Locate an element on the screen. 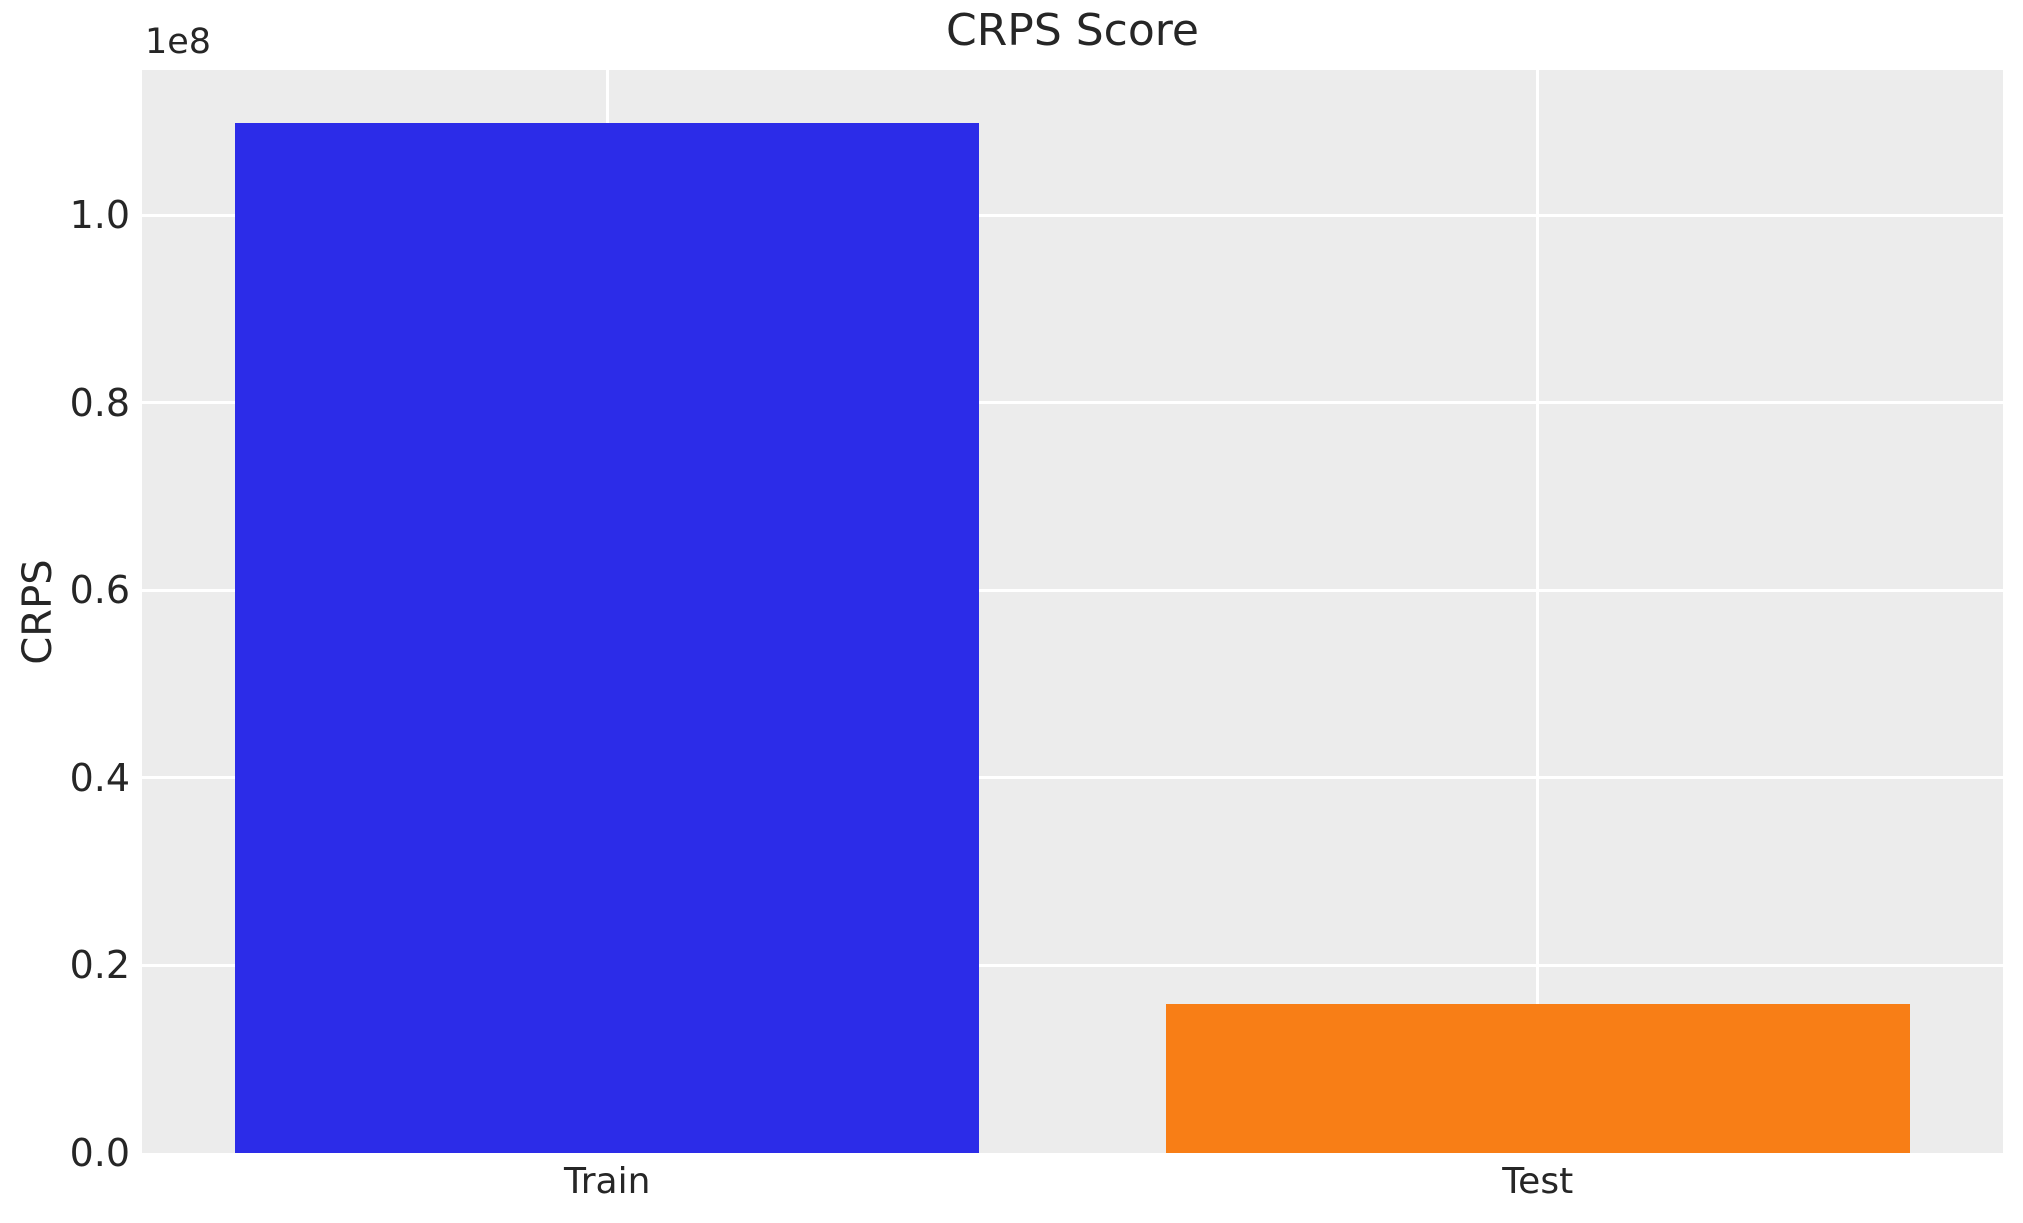 The height and width of the screenshot is (1223, 2023). chart-title: CRPS Score is located at coordinates (1072, 30).